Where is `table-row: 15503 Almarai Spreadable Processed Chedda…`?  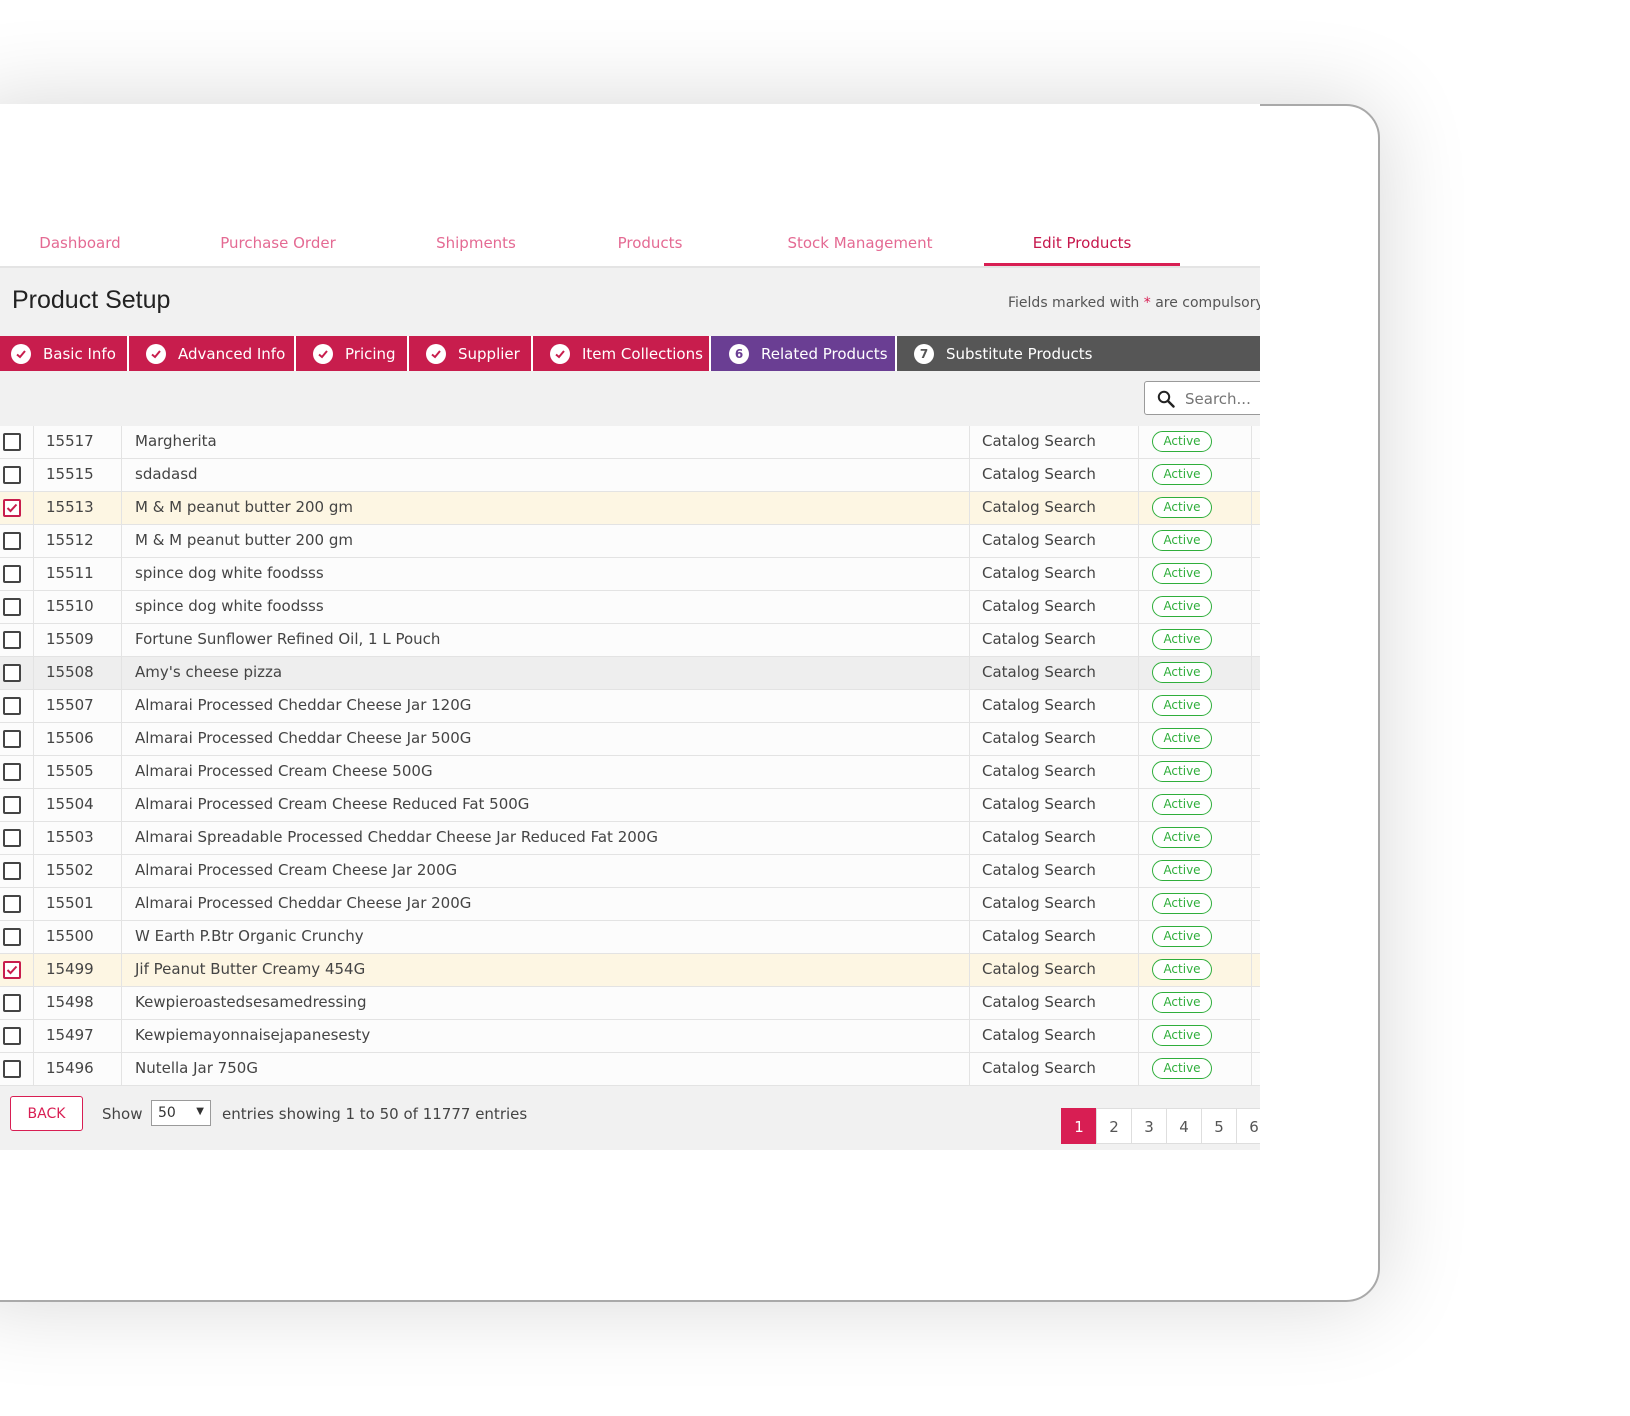
table-row: 15503 Almarai Spreadable Processed Chedda… is located at coordinates (630, 838).